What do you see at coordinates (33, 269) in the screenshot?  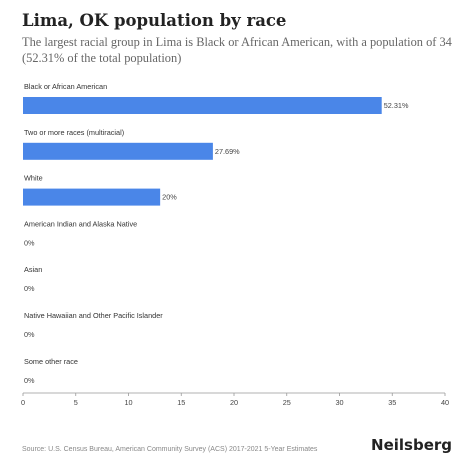 I see `category-label: Asian` at bounding box center [33, 269].